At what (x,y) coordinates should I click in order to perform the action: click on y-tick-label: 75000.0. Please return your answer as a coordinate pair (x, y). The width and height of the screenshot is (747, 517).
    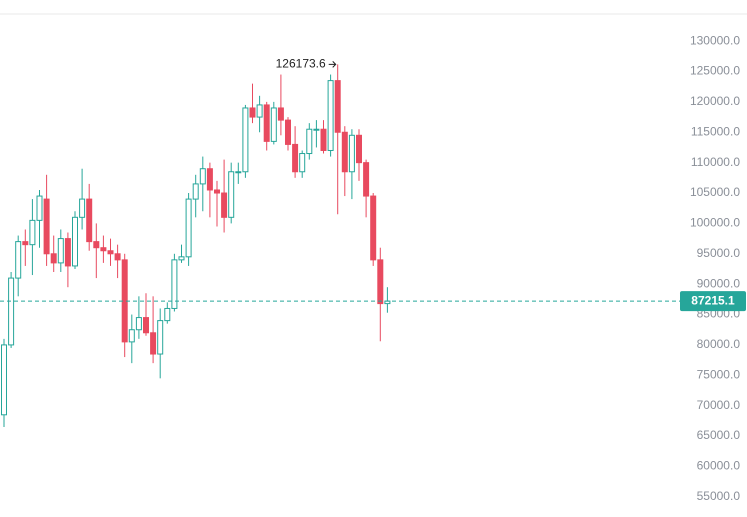
    Looking at the image, I should click on (719, 374).